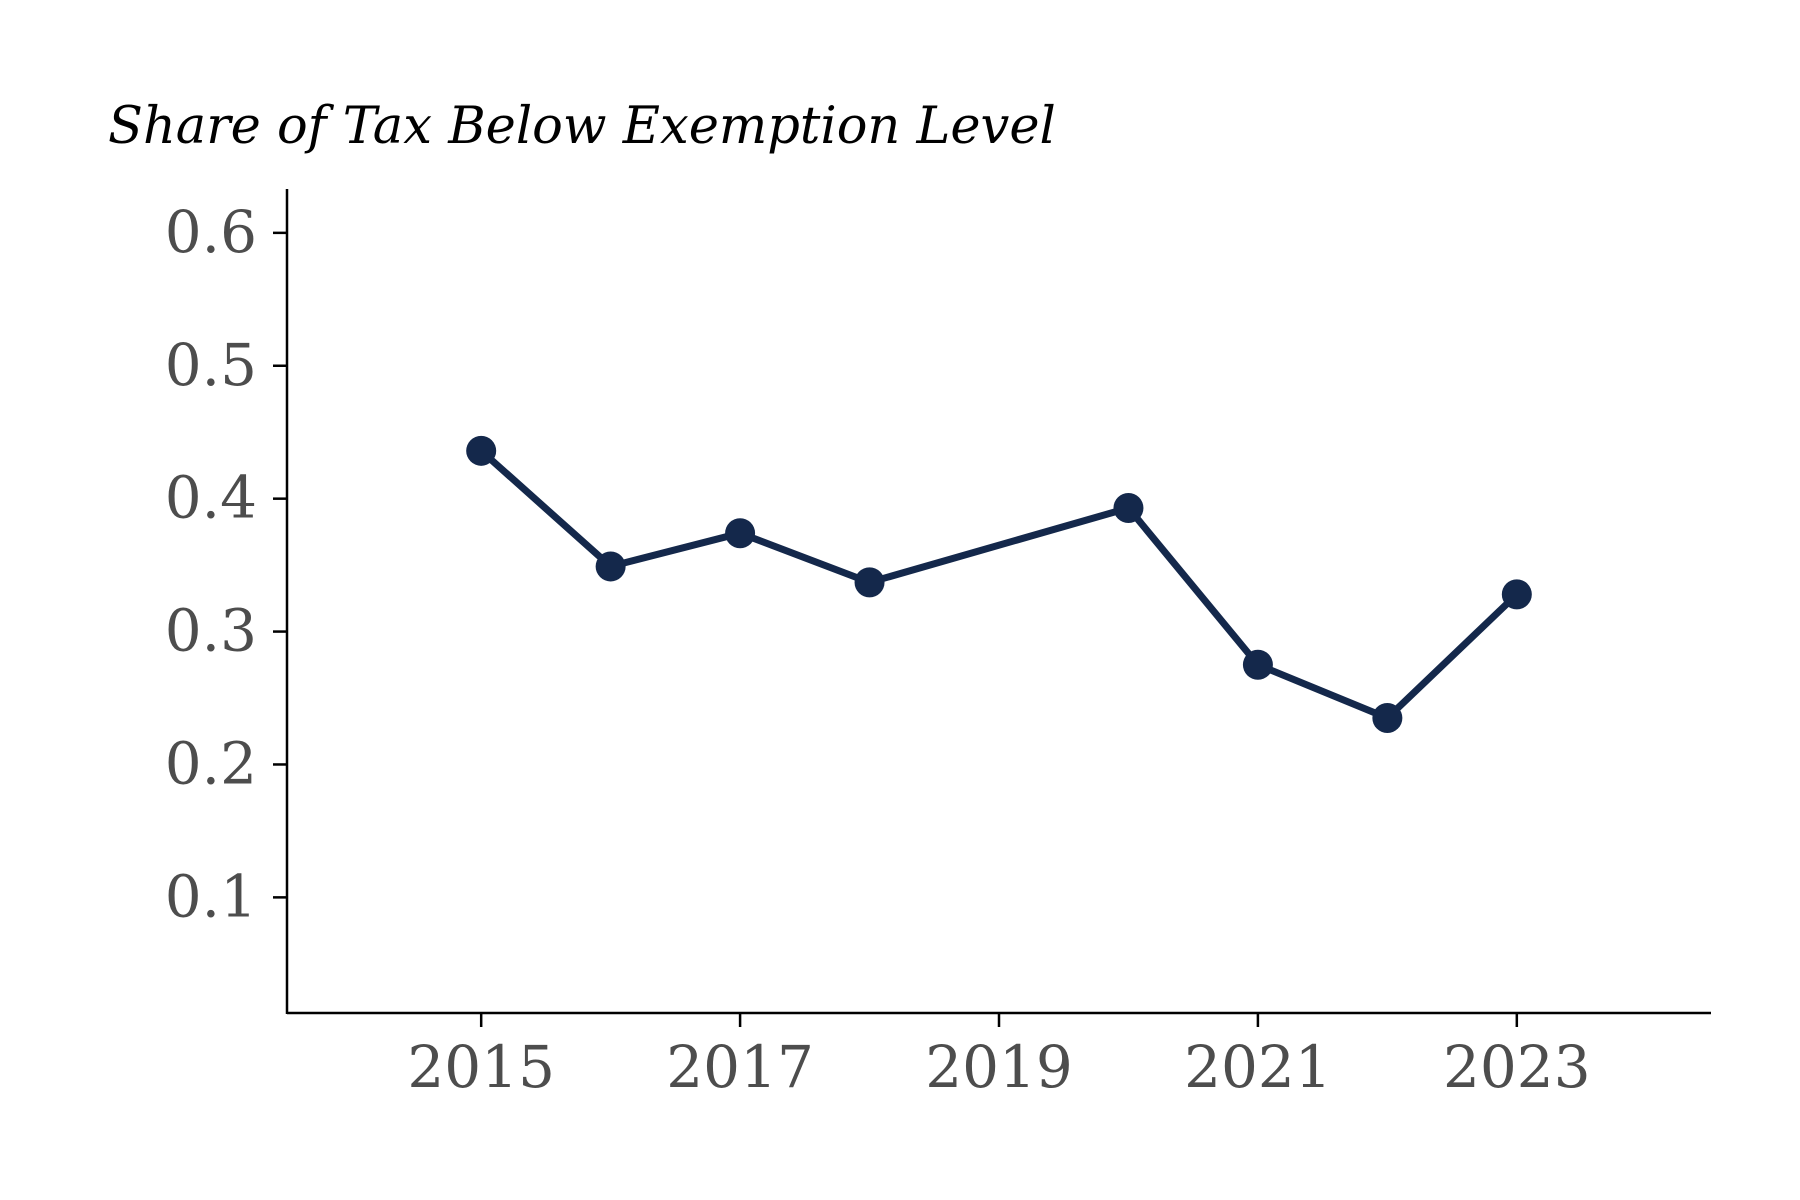 The width and height of the screenshot is (1800, 1200). Describe the element at coordinates (481, 1067) in the screenshot. I see `x-tick-label: 2015` at that location.